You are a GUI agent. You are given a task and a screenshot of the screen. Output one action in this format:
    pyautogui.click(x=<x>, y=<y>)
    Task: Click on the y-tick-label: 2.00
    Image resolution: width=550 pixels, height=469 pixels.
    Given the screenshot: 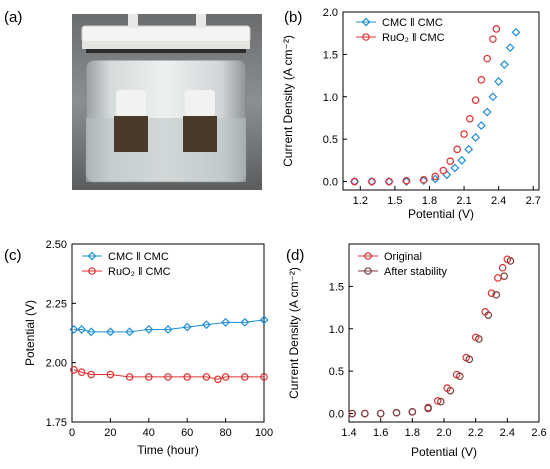 What is the action you would take?
    pyautogui.click(x=56, y=364)
    